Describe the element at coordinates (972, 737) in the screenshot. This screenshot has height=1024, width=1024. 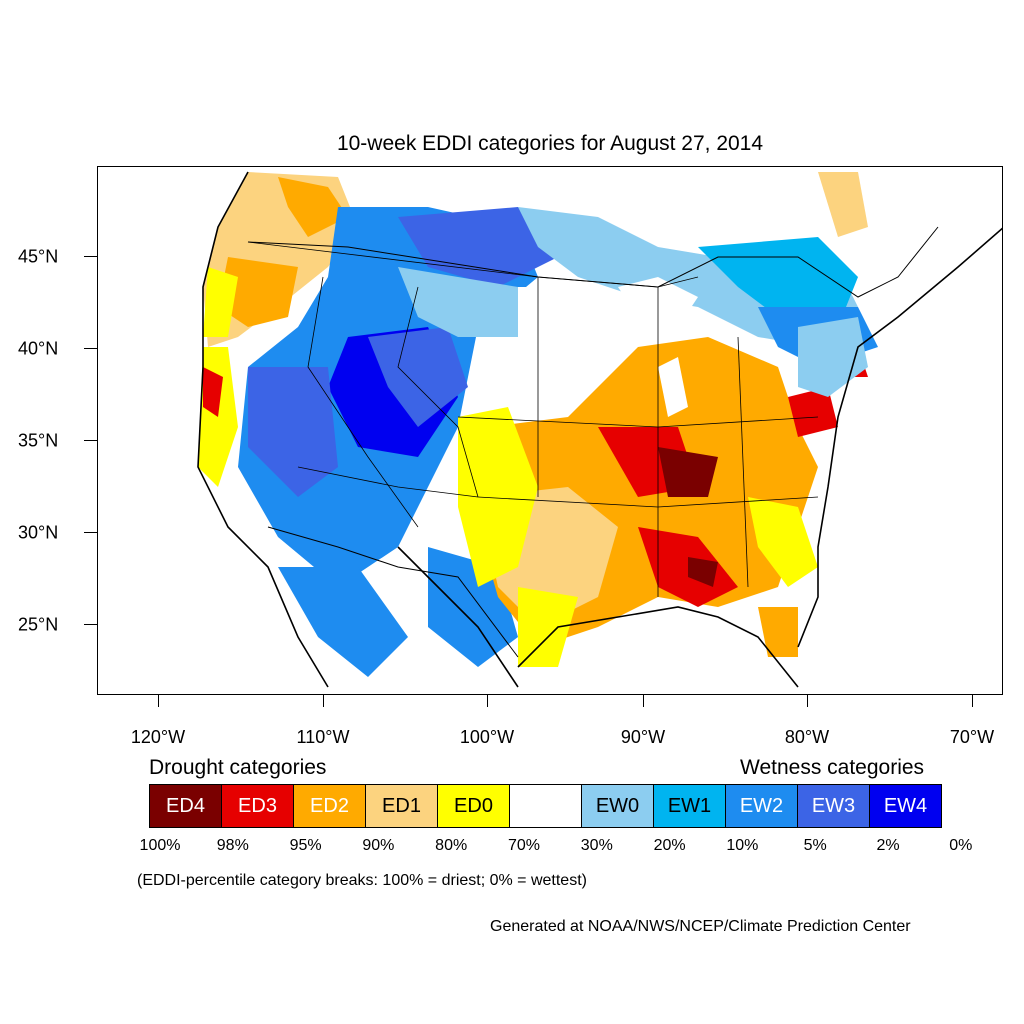
I see `x-axis-label: 70°W` at that location.